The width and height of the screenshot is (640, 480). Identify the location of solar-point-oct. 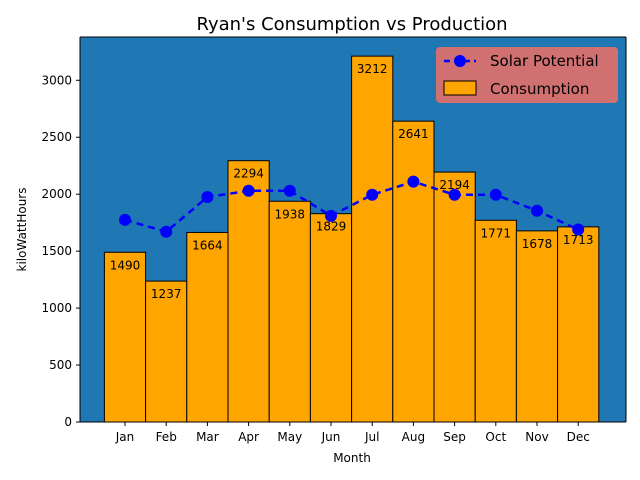
(495, 194).